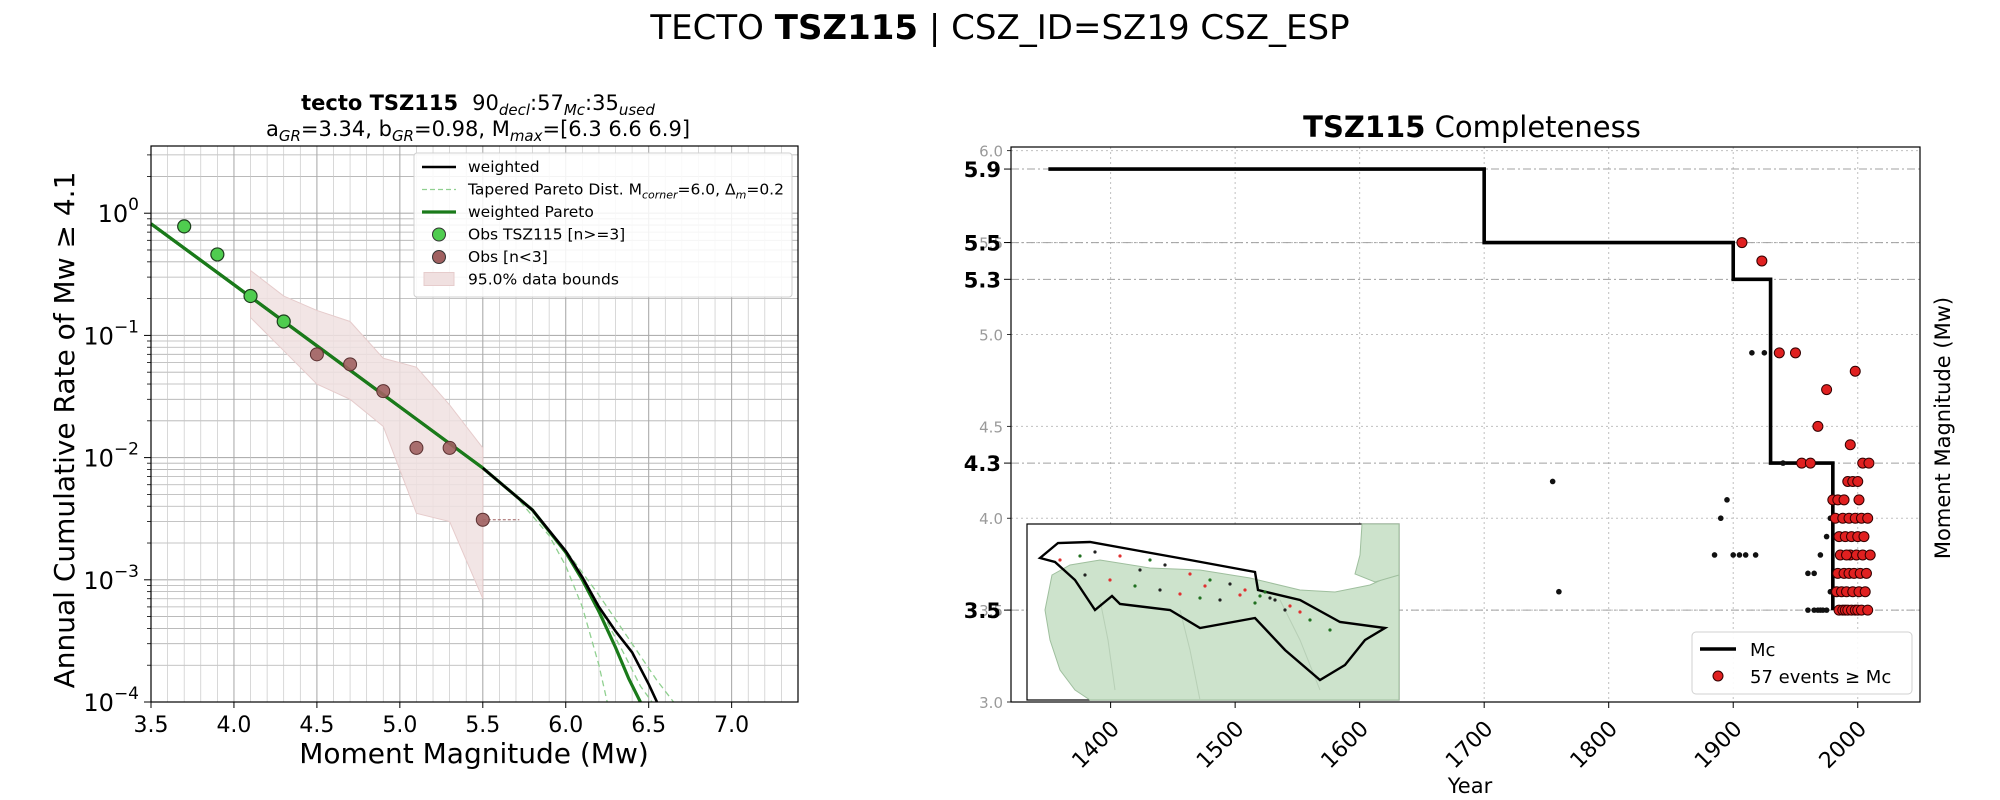  What do you see at coordinates (648, 725) in the screenshot?
I see `x-tick-label: 6.5` at bounding box center [648, 725].